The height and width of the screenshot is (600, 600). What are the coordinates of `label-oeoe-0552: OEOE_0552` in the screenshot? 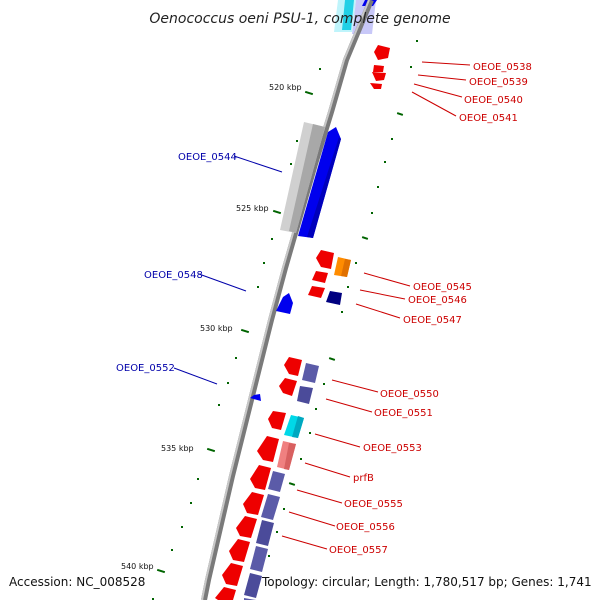 It's located at (145, 368).